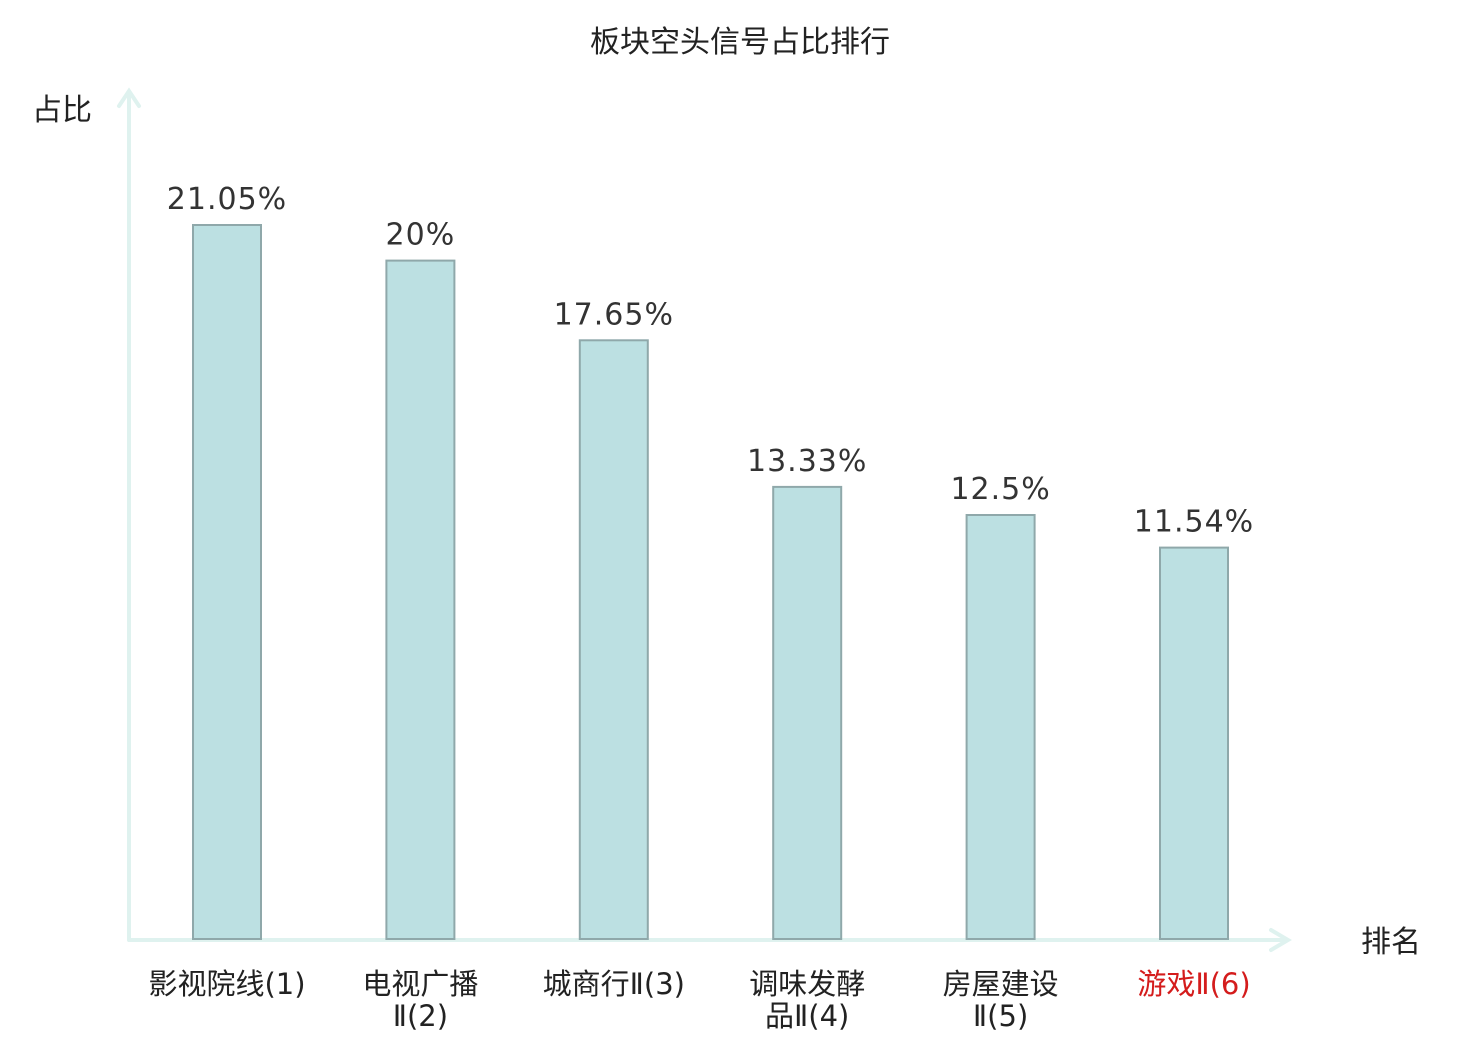  What do you see at coordinates (807, 1016) in the screenshot?
I see `category-label-4-line-2: 品Ⅱ(4)` at bounding box center [807, 1016].